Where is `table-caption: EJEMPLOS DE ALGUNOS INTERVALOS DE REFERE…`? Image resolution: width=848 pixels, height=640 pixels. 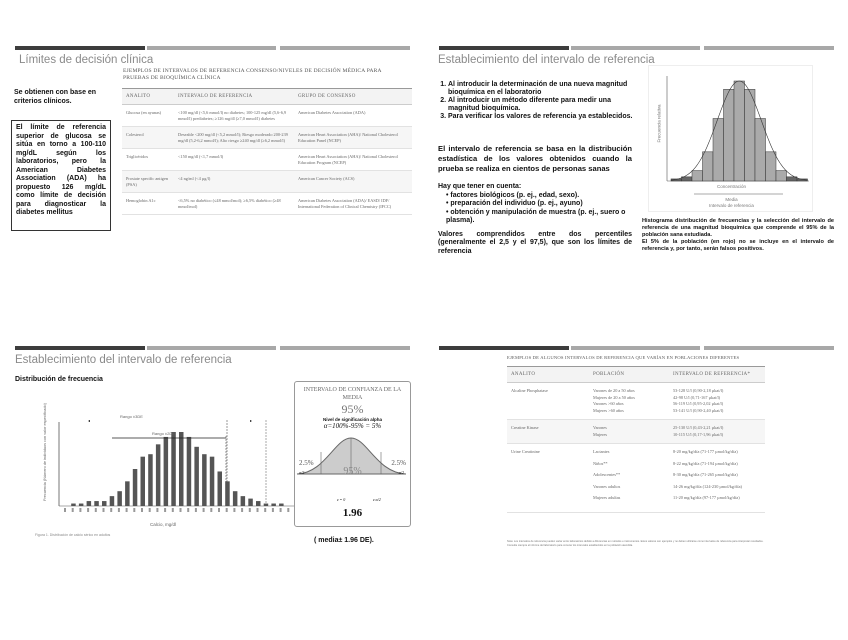
table-caption: EJEMPLOS DE ALGUNOS INTERVALOS DE REFERE… is located at coordinates (623, 357).